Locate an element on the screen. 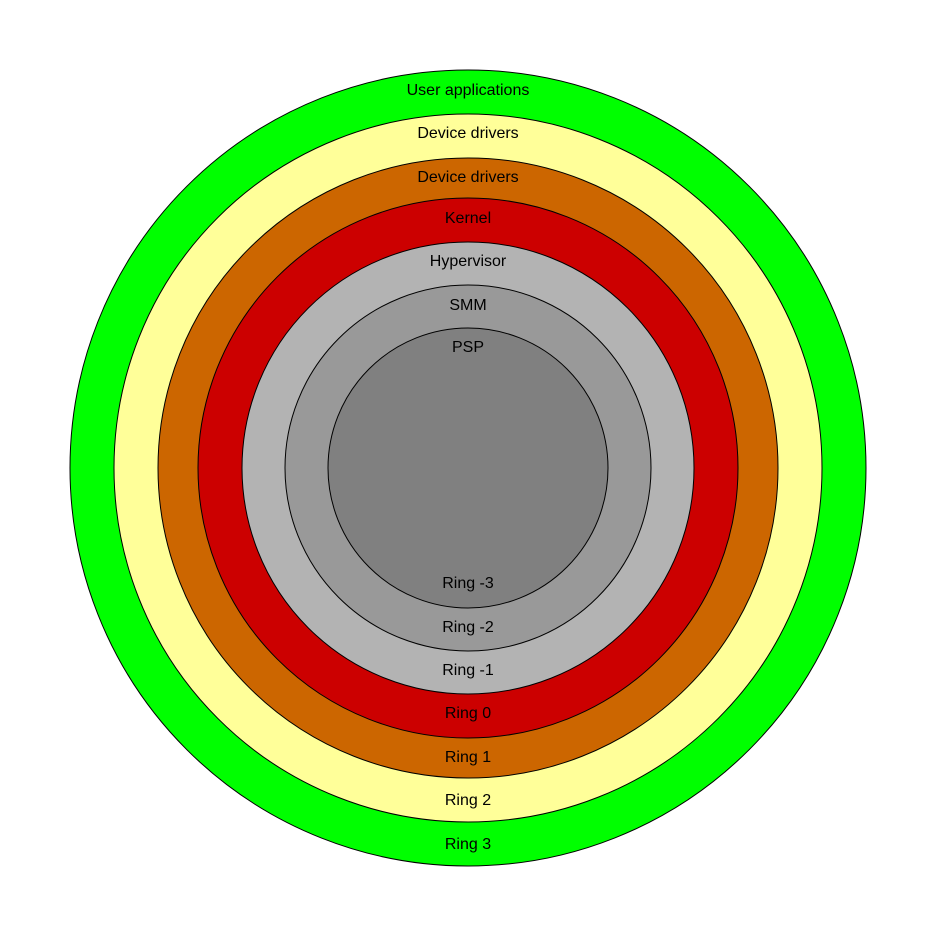 The width and height of the screenshot is (937, 937). ring-level-label: Ring -3 is located at coordinates (468, 583).